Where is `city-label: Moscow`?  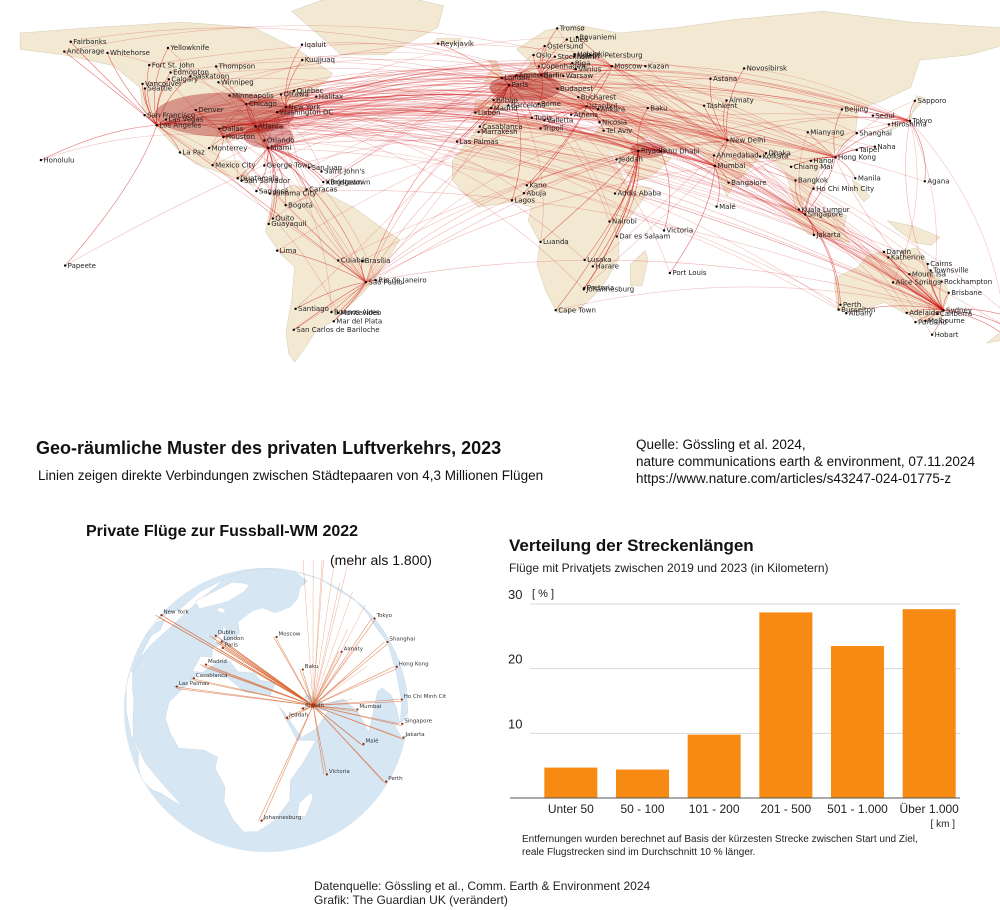 city-label: Moscow is located at coordinates (628, 66).